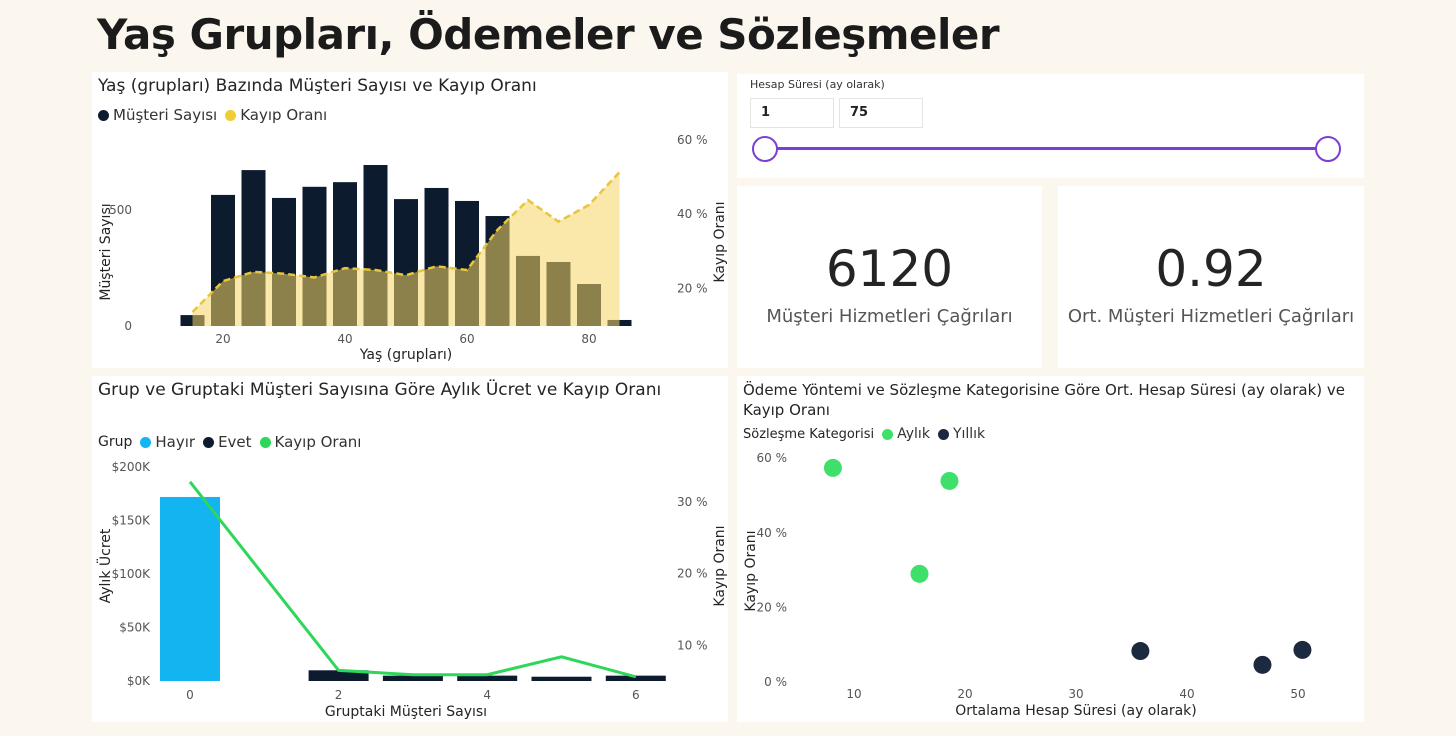 This screenshot has height=736, width=1456. I want to click on x-tick-label: 6, so click(636, 695).